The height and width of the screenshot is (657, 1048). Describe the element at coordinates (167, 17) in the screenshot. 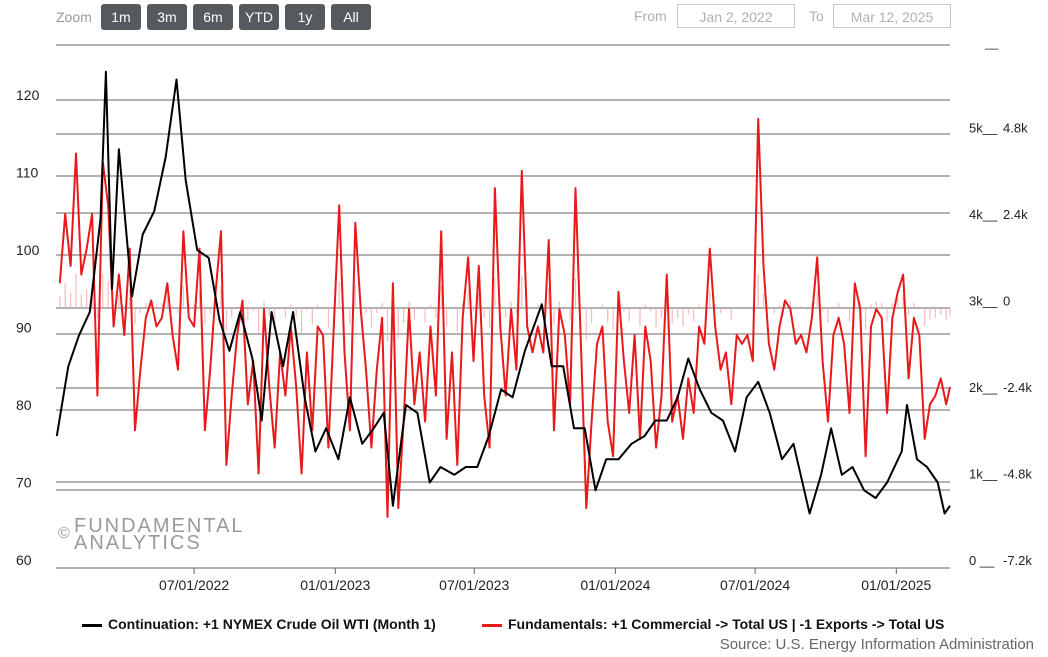

I see `zoom-3m-button: 3m` at that location.